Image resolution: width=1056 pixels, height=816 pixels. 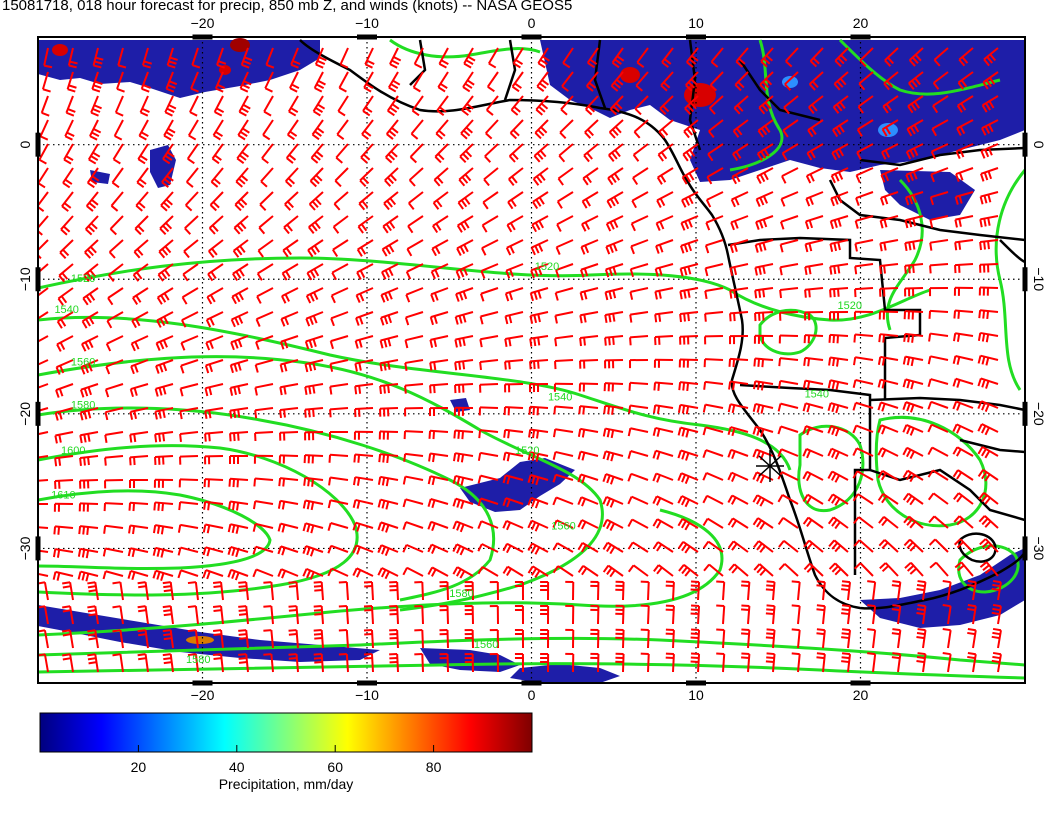 I want to click on lon-labels-bottom: −20 −10 0 10 20, so click(x=530, y=695).